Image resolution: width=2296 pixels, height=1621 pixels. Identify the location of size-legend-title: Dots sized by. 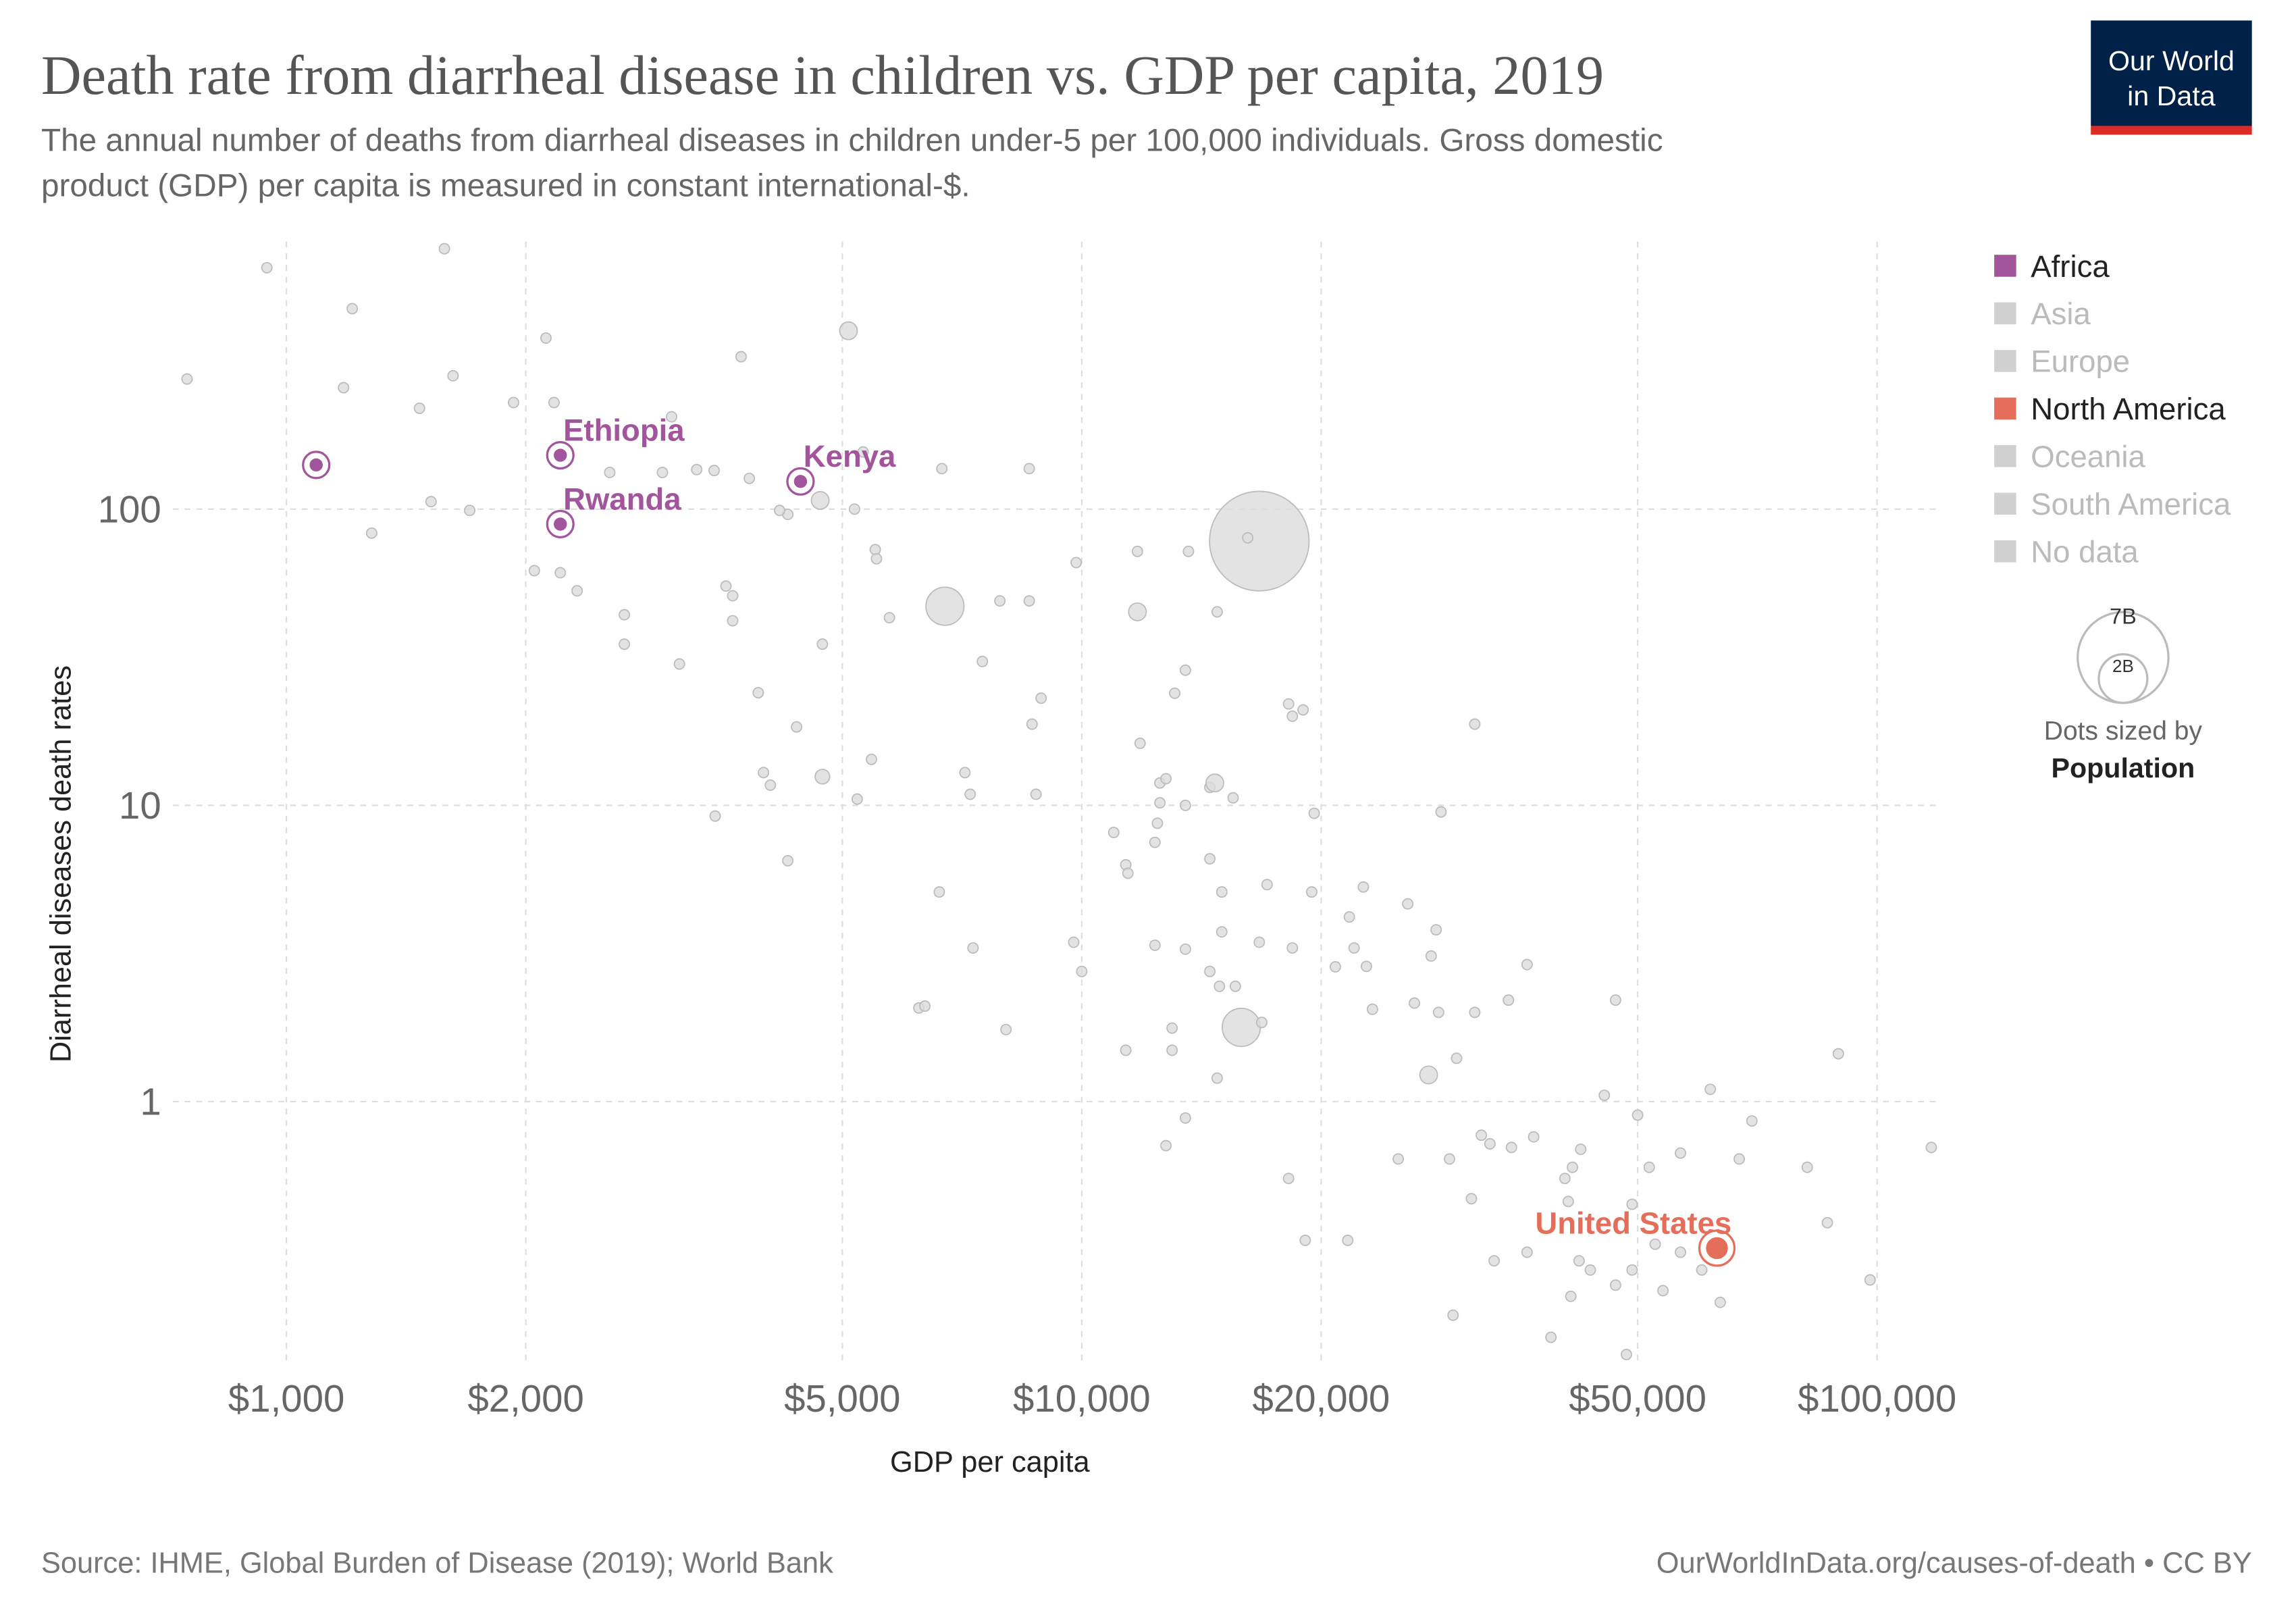
(2123, 731).